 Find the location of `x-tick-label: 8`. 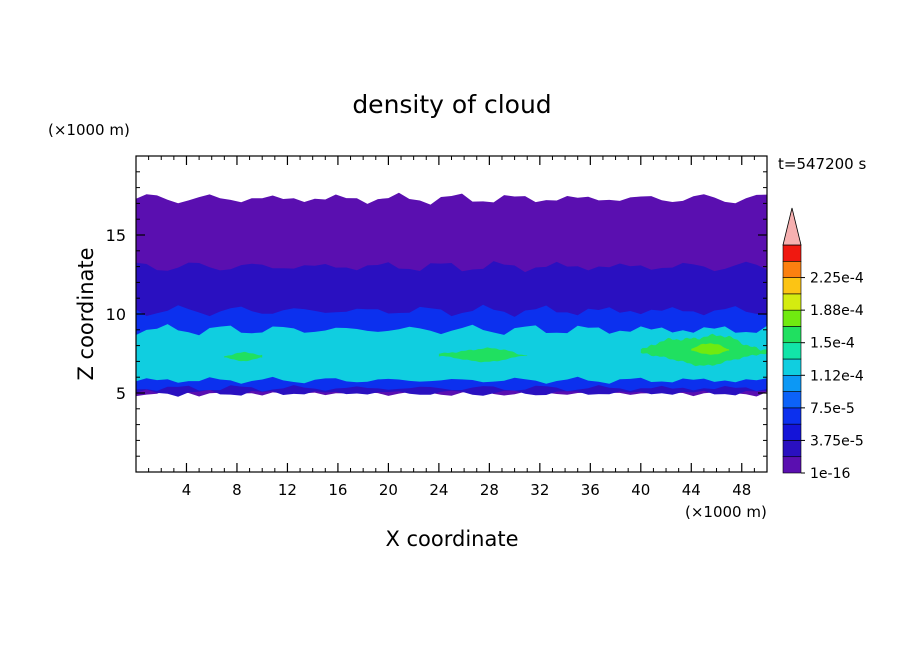

x-tick-label: 8 is located at coordinates (237, 490).